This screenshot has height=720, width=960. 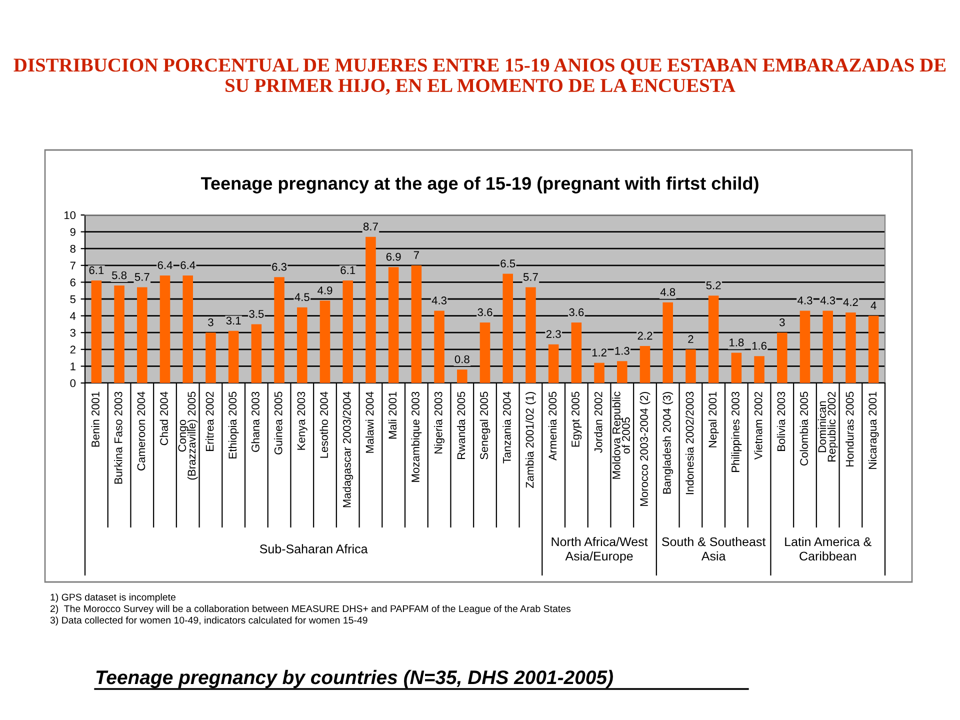 I want to click on x-tick-label: Ethiopia 2005, so click(x=233, y=425).